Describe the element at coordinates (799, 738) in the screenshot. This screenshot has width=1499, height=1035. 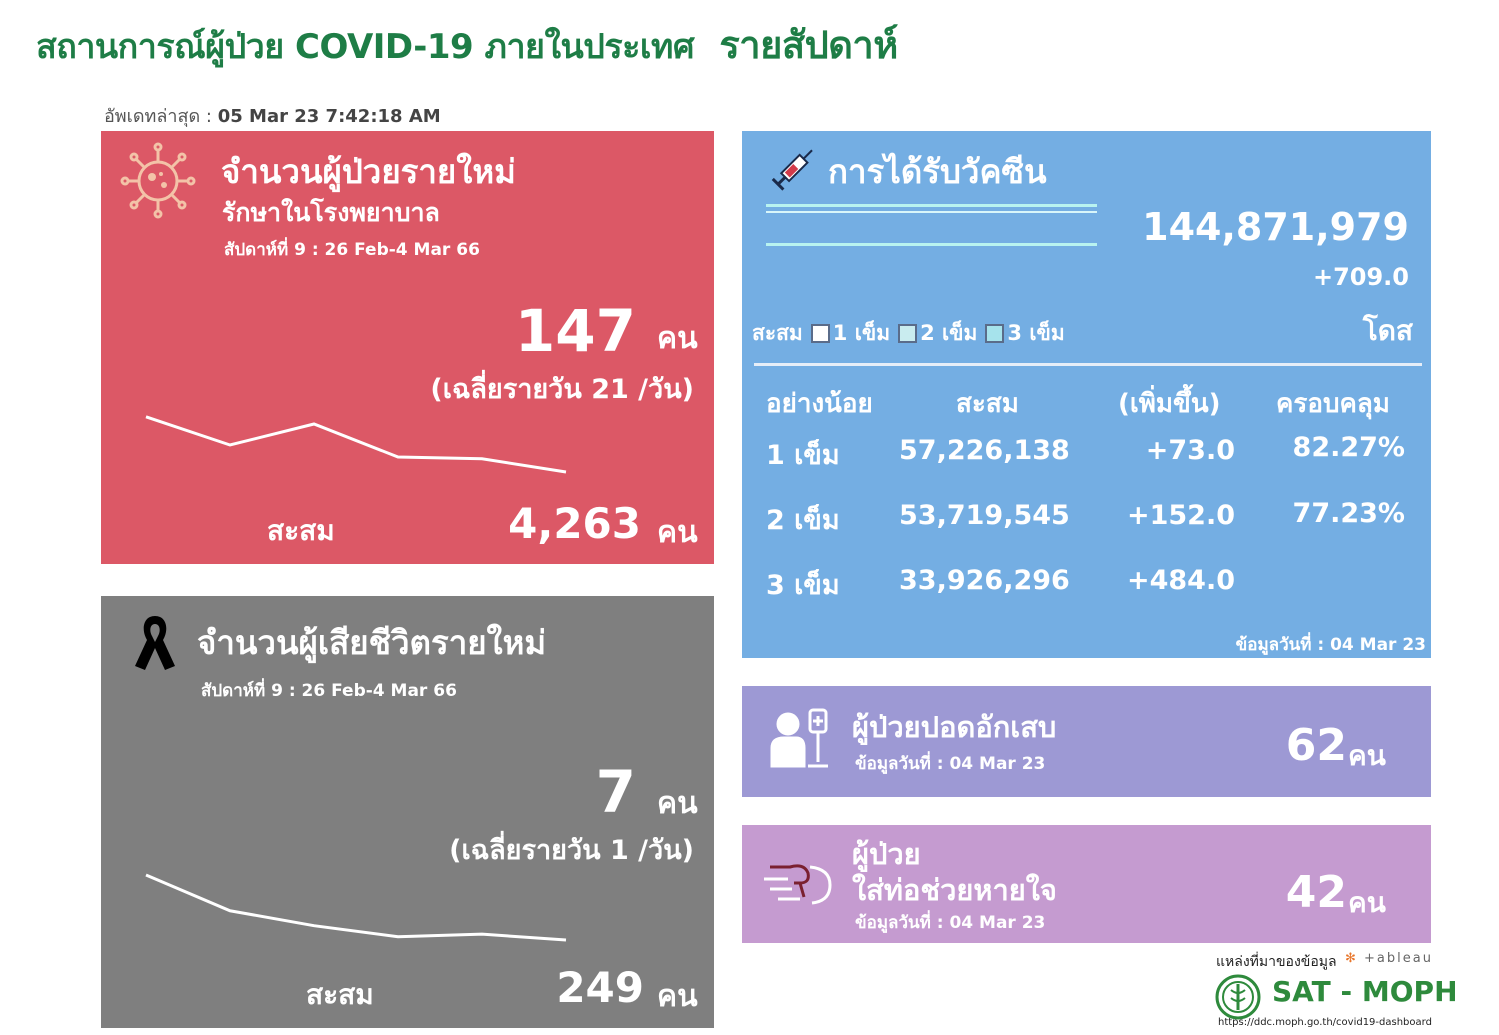
I see `patient-iv-icon` at that location.